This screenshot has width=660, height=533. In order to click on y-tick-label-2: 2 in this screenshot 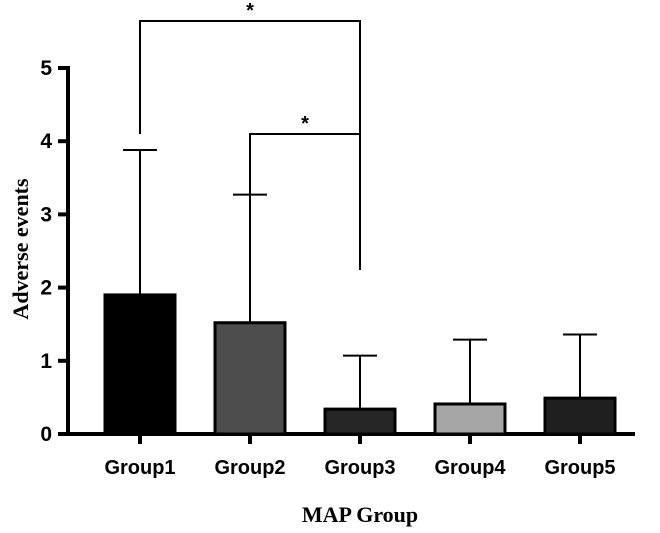, I will do `click(46, 288)`.